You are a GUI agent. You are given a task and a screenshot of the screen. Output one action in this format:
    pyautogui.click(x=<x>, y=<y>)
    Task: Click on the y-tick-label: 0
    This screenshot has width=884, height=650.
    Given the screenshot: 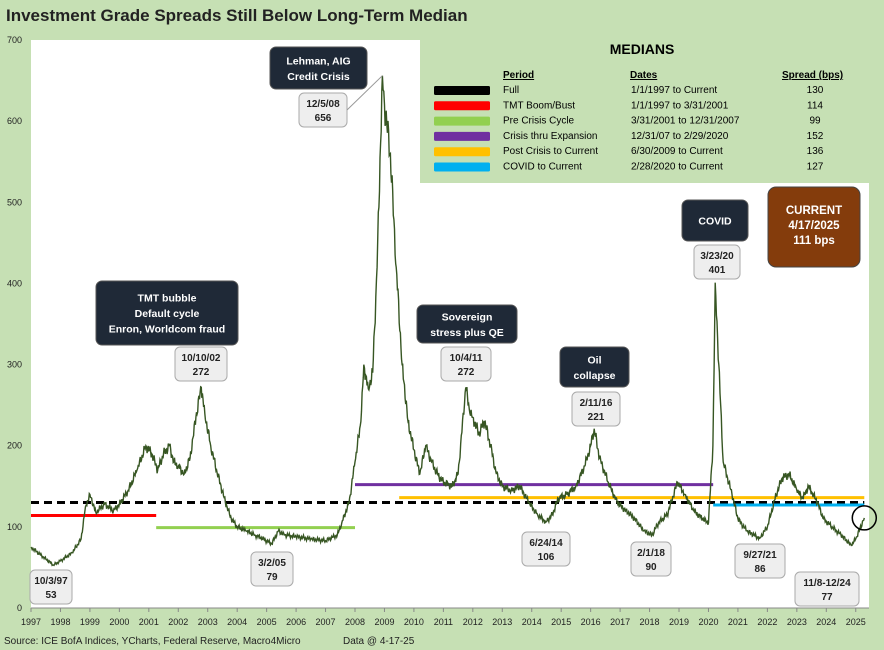 What is the action you would take?
    pyautogui.click(x=19, y=608)
    